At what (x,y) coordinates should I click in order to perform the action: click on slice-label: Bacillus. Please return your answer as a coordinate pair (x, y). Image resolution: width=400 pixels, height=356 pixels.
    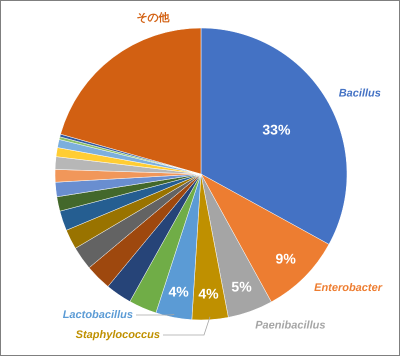
    Looking at the image, I should click on (359, 94).